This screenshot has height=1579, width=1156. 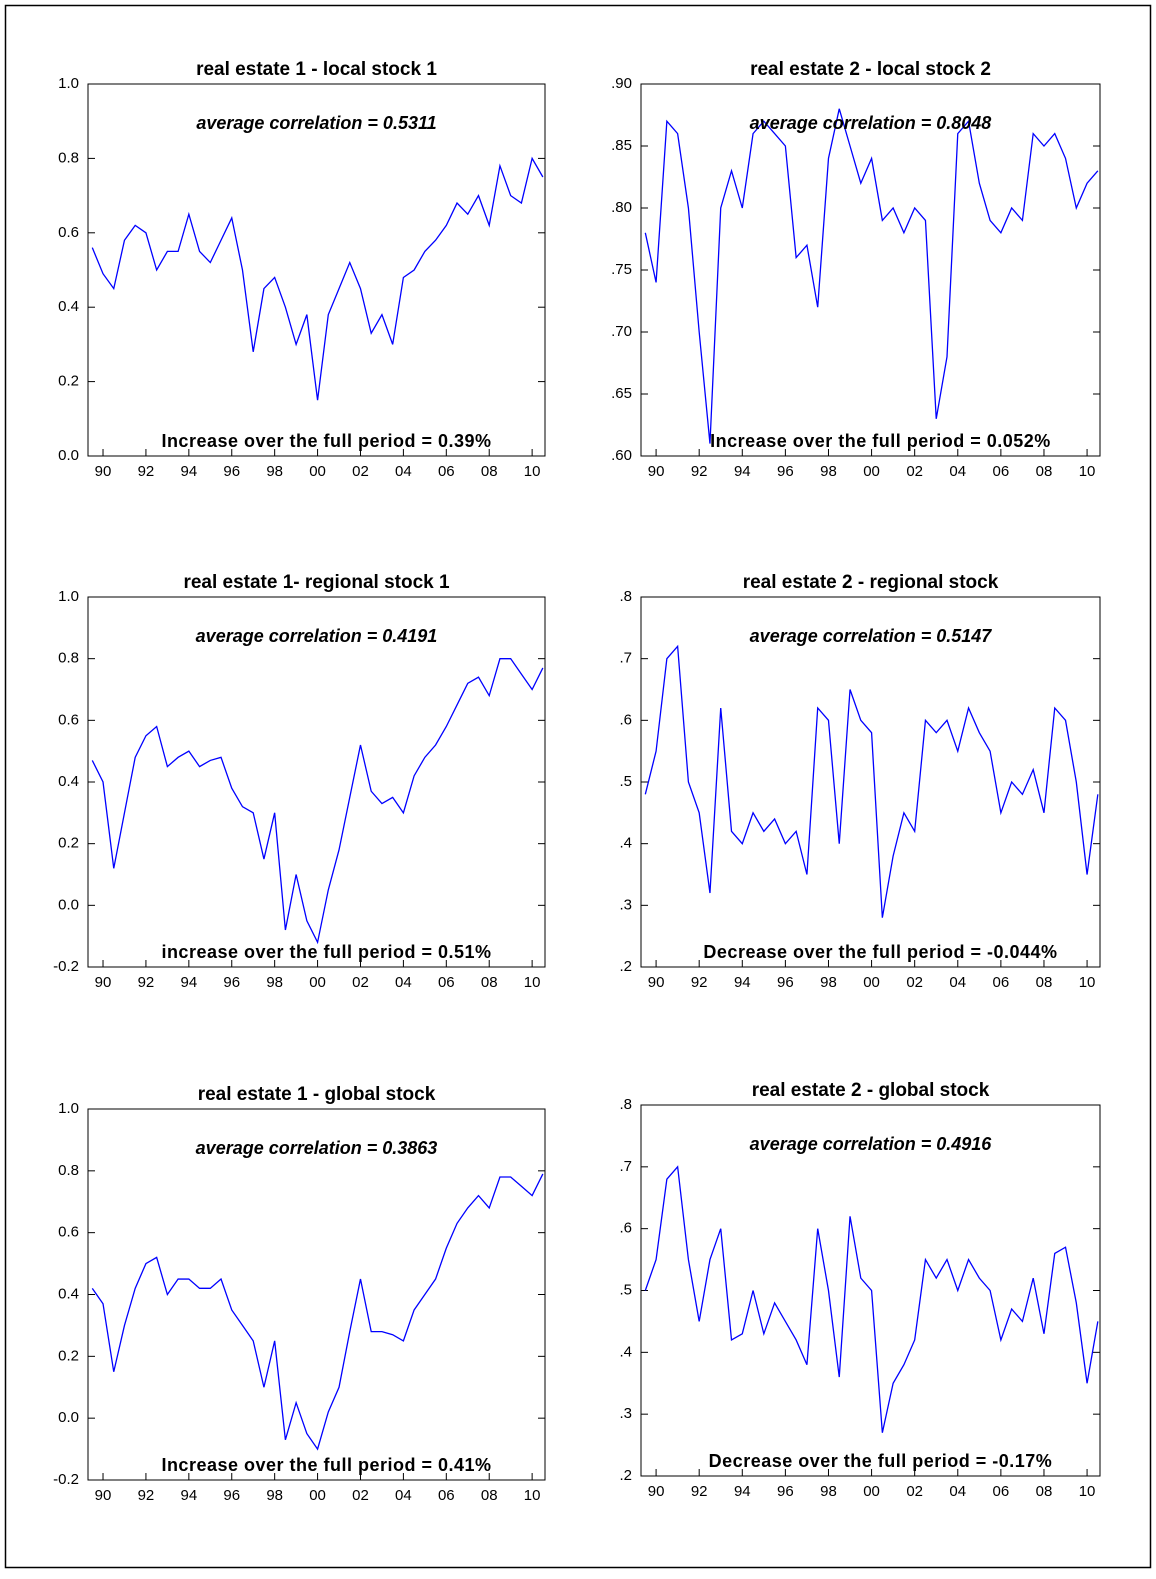 I want to click on chart-title: real estate 2 - global stock, so click(x=871, y=1090).